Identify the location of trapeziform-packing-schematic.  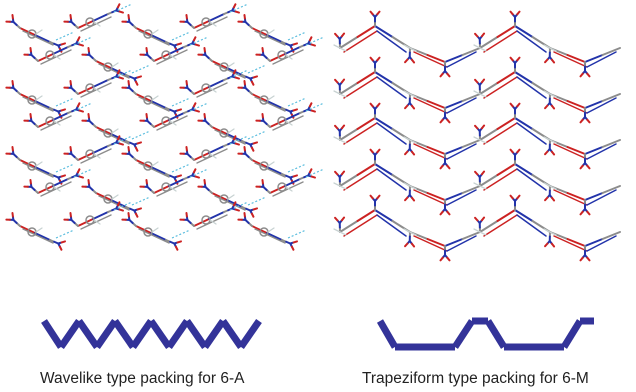
(485, 334).